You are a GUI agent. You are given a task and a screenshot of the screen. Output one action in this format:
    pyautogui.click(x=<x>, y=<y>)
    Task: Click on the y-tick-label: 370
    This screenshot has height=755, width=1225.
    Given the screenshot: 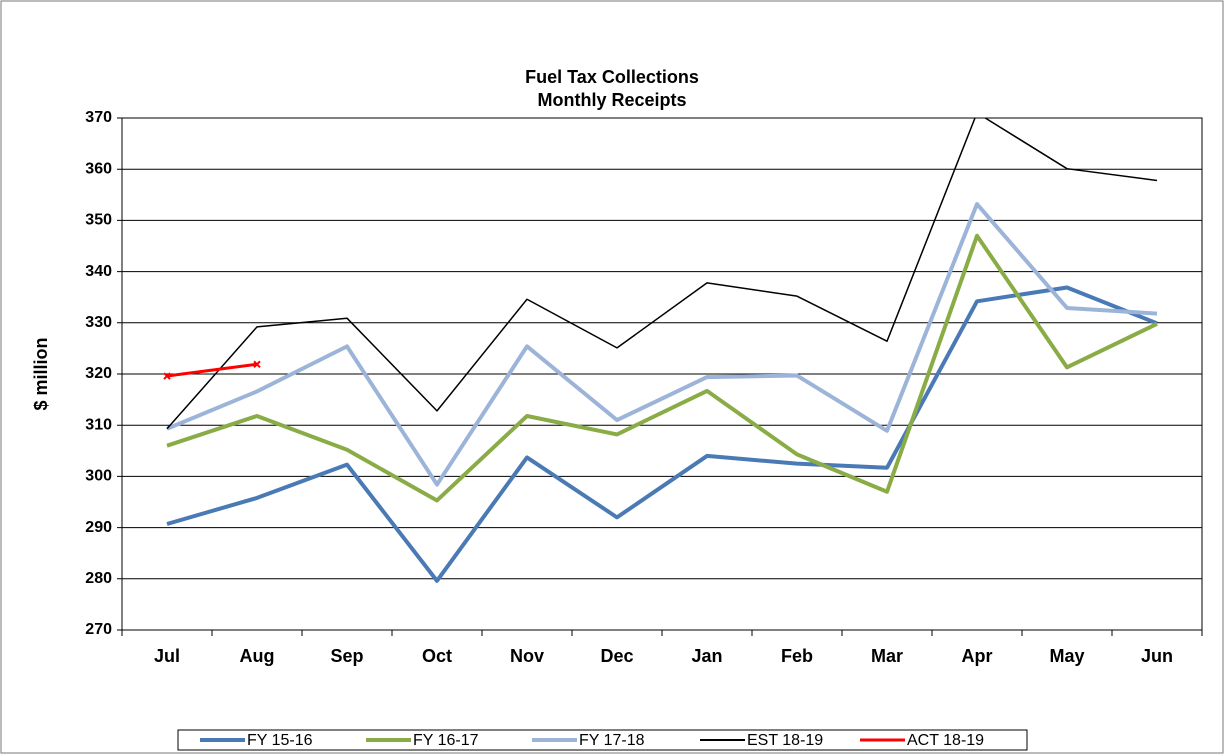 What is the action you would take?
    pyautogui.click(x=98, y=117)
    